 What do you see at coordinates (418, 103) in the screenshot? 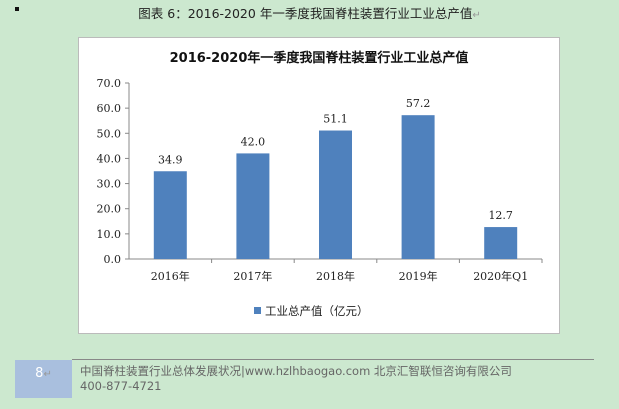
I see `data-label: 57.2` at bounding box center [418, 103].